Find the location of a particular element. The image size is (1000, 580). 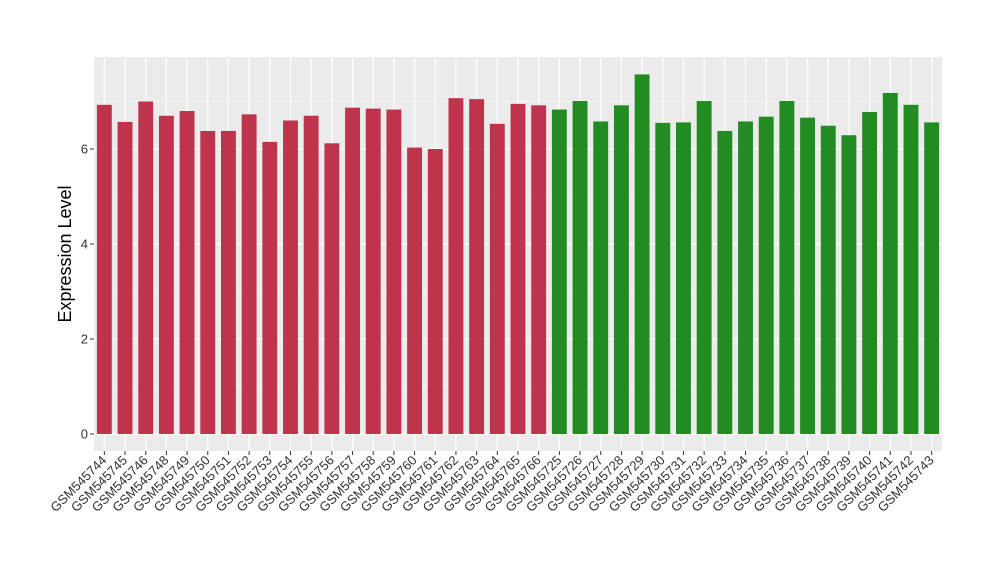

bar-GSM545726 is located at coordinates (580, 268).